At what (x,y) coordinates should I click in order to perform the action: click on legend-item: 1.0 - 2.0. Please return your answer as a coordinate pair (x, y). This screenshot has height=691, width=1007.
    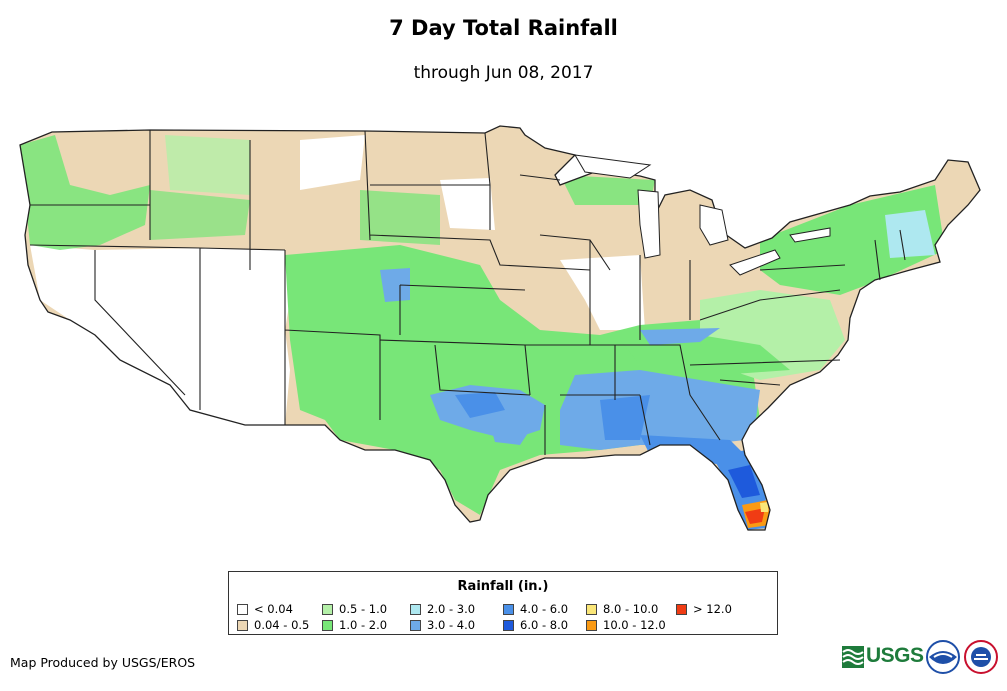
    Looking at the image, I should click on (354, 625).